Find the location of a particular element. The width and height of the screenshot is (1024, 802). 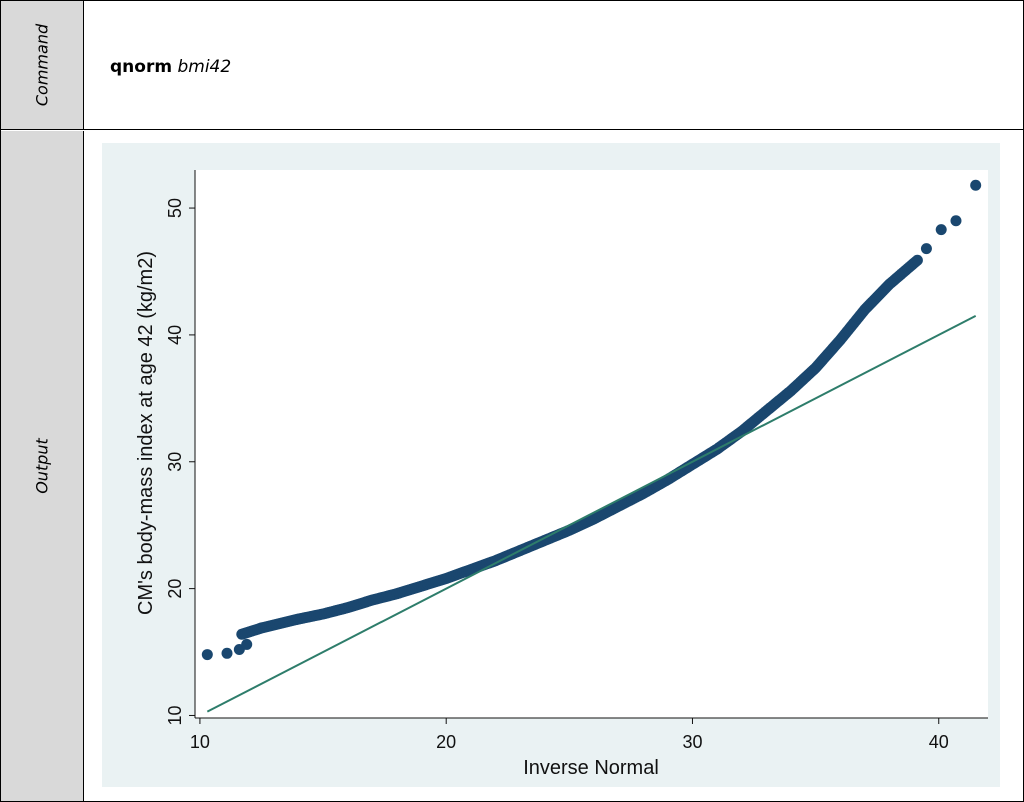

x-axis-title: Inverse Normal is located at coordinates (591, 768).